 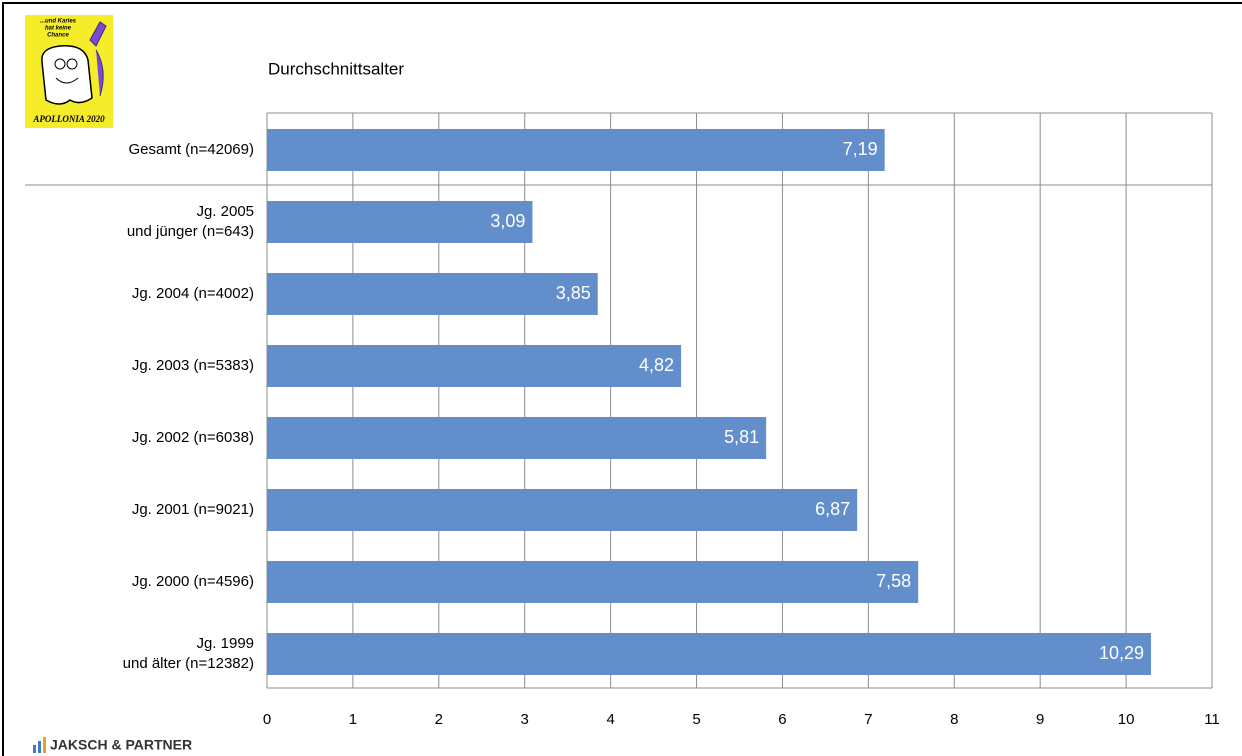 I want to click on y-tick-label: Jg. 2002 (n=6038), so click(x=193, y=437).